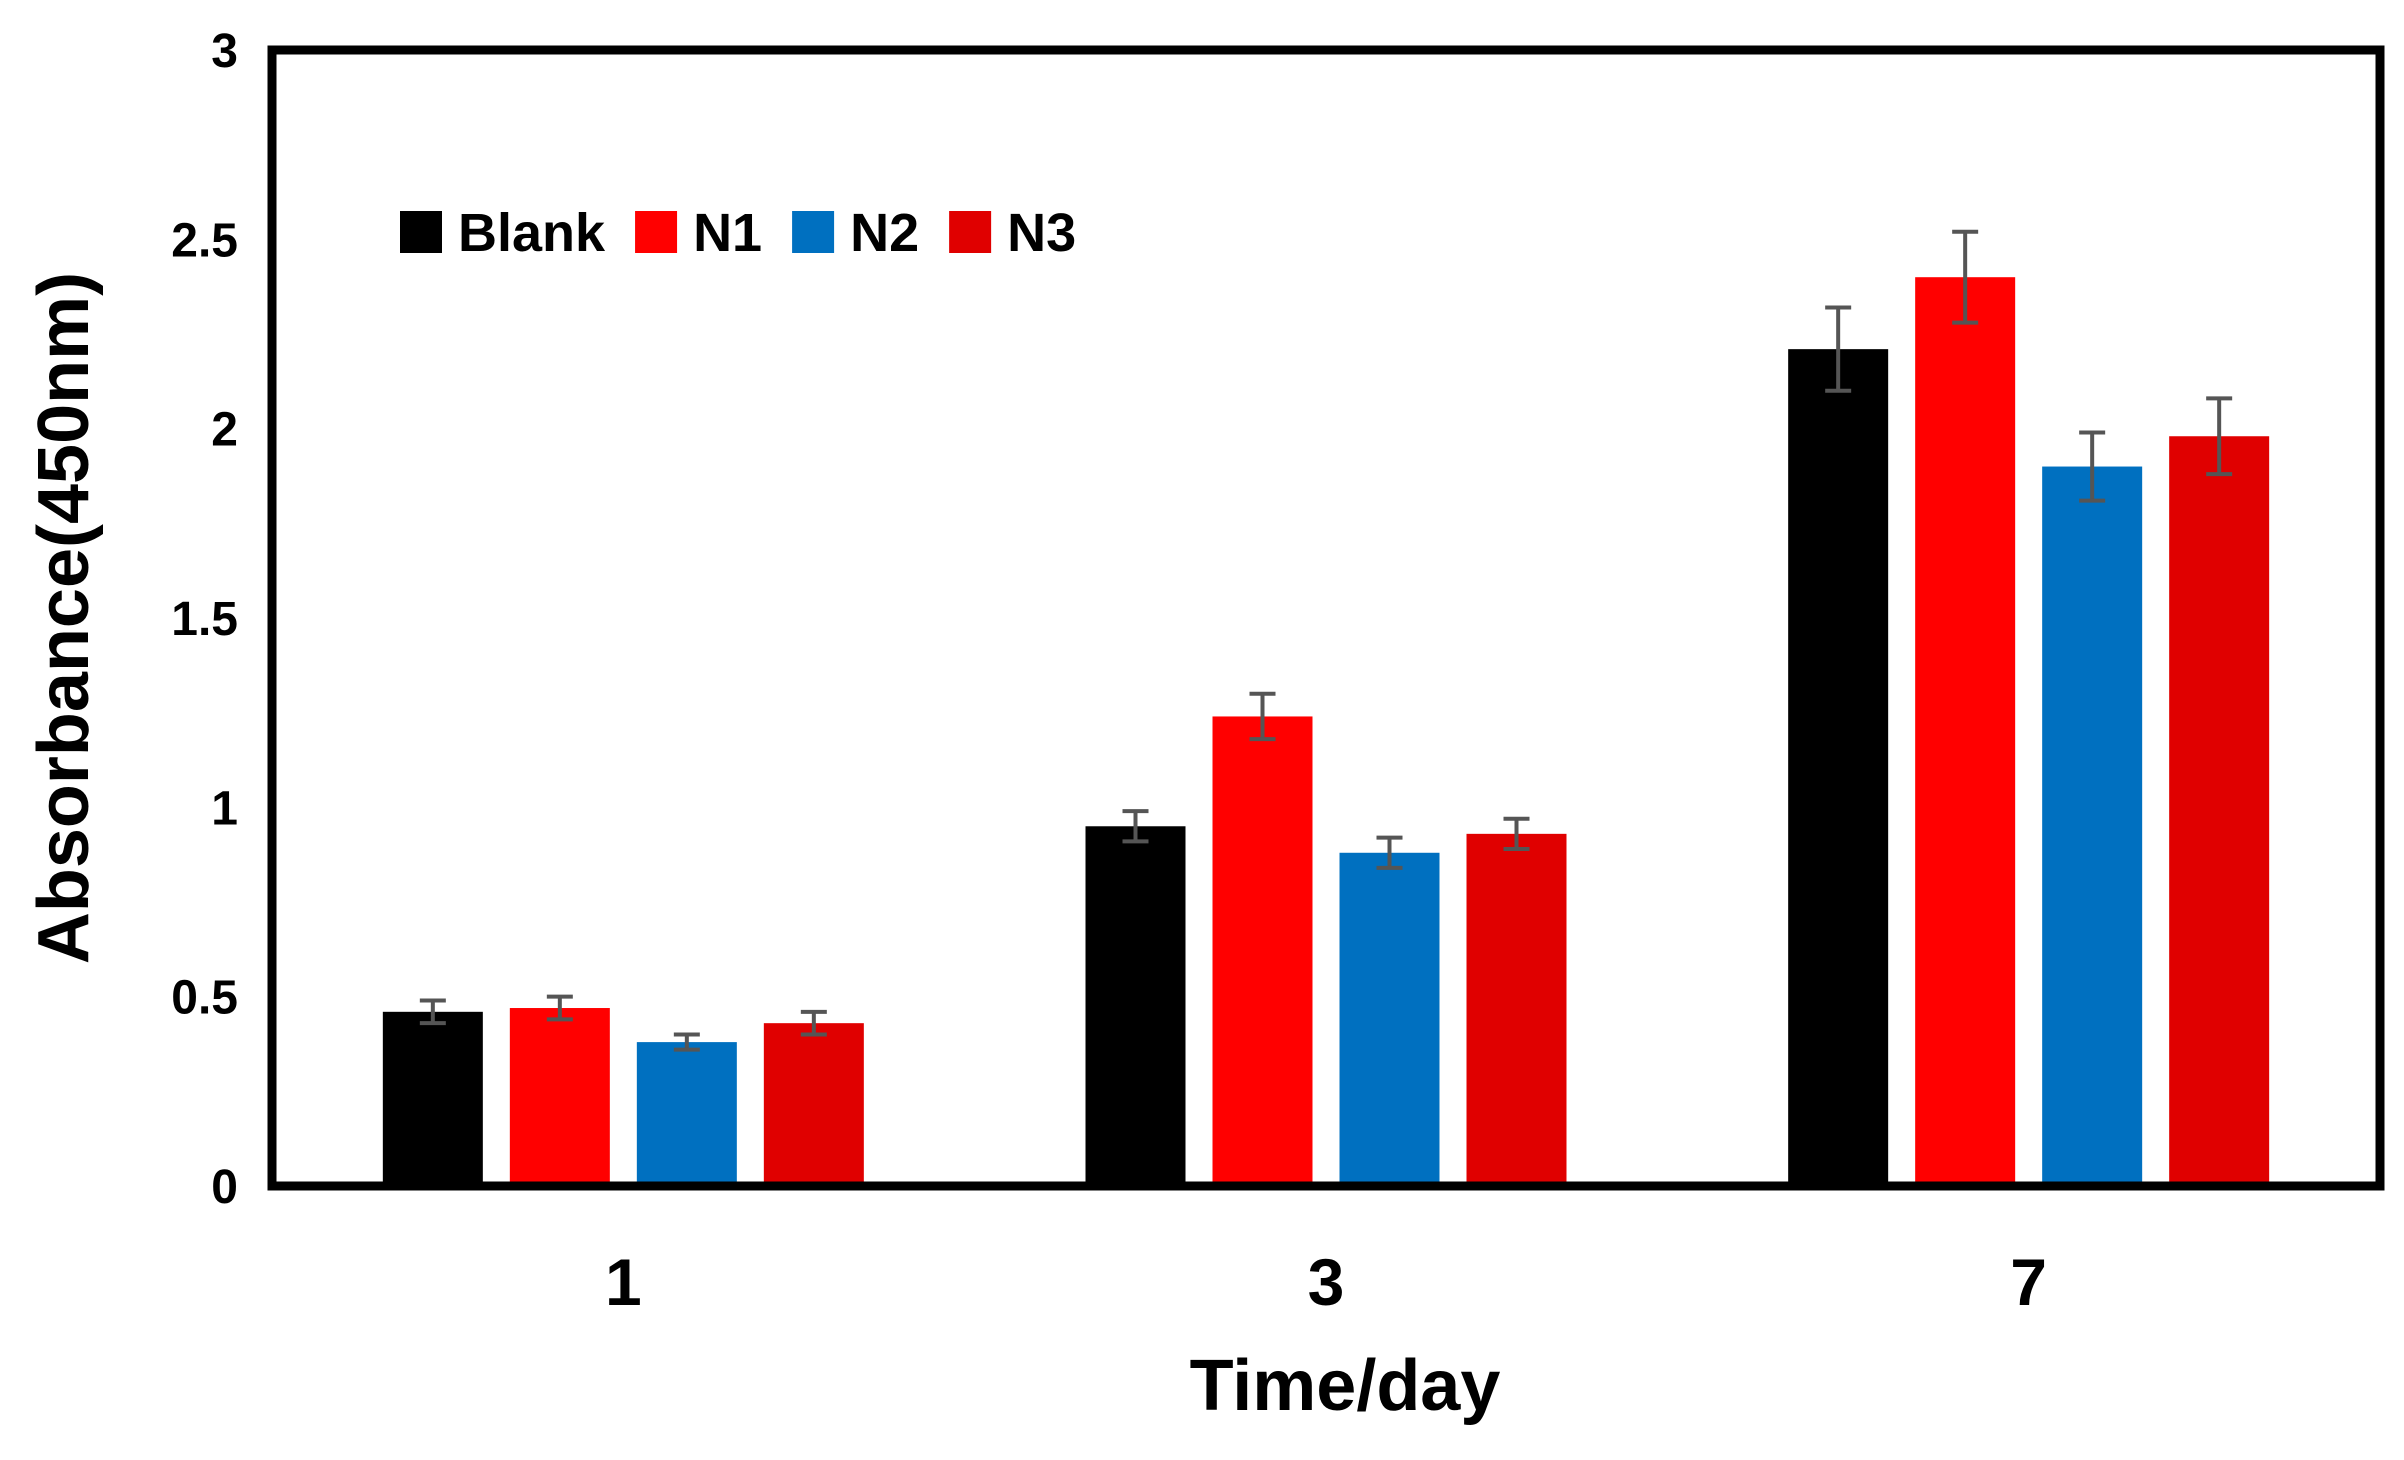 The height and width of the screenshot is (1460, 2404). I want to click on legend: Blank N1 N2 N3, so click(738, 233).